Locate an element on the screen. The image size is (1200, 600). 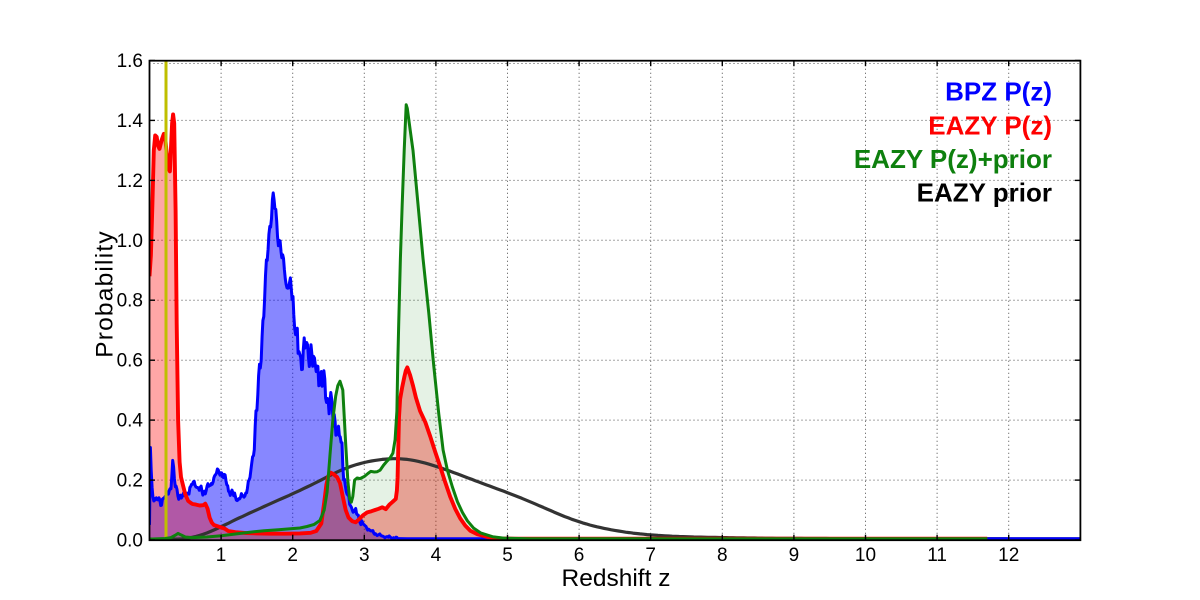
svg-text: 11 is located at coordinates (937, 555).